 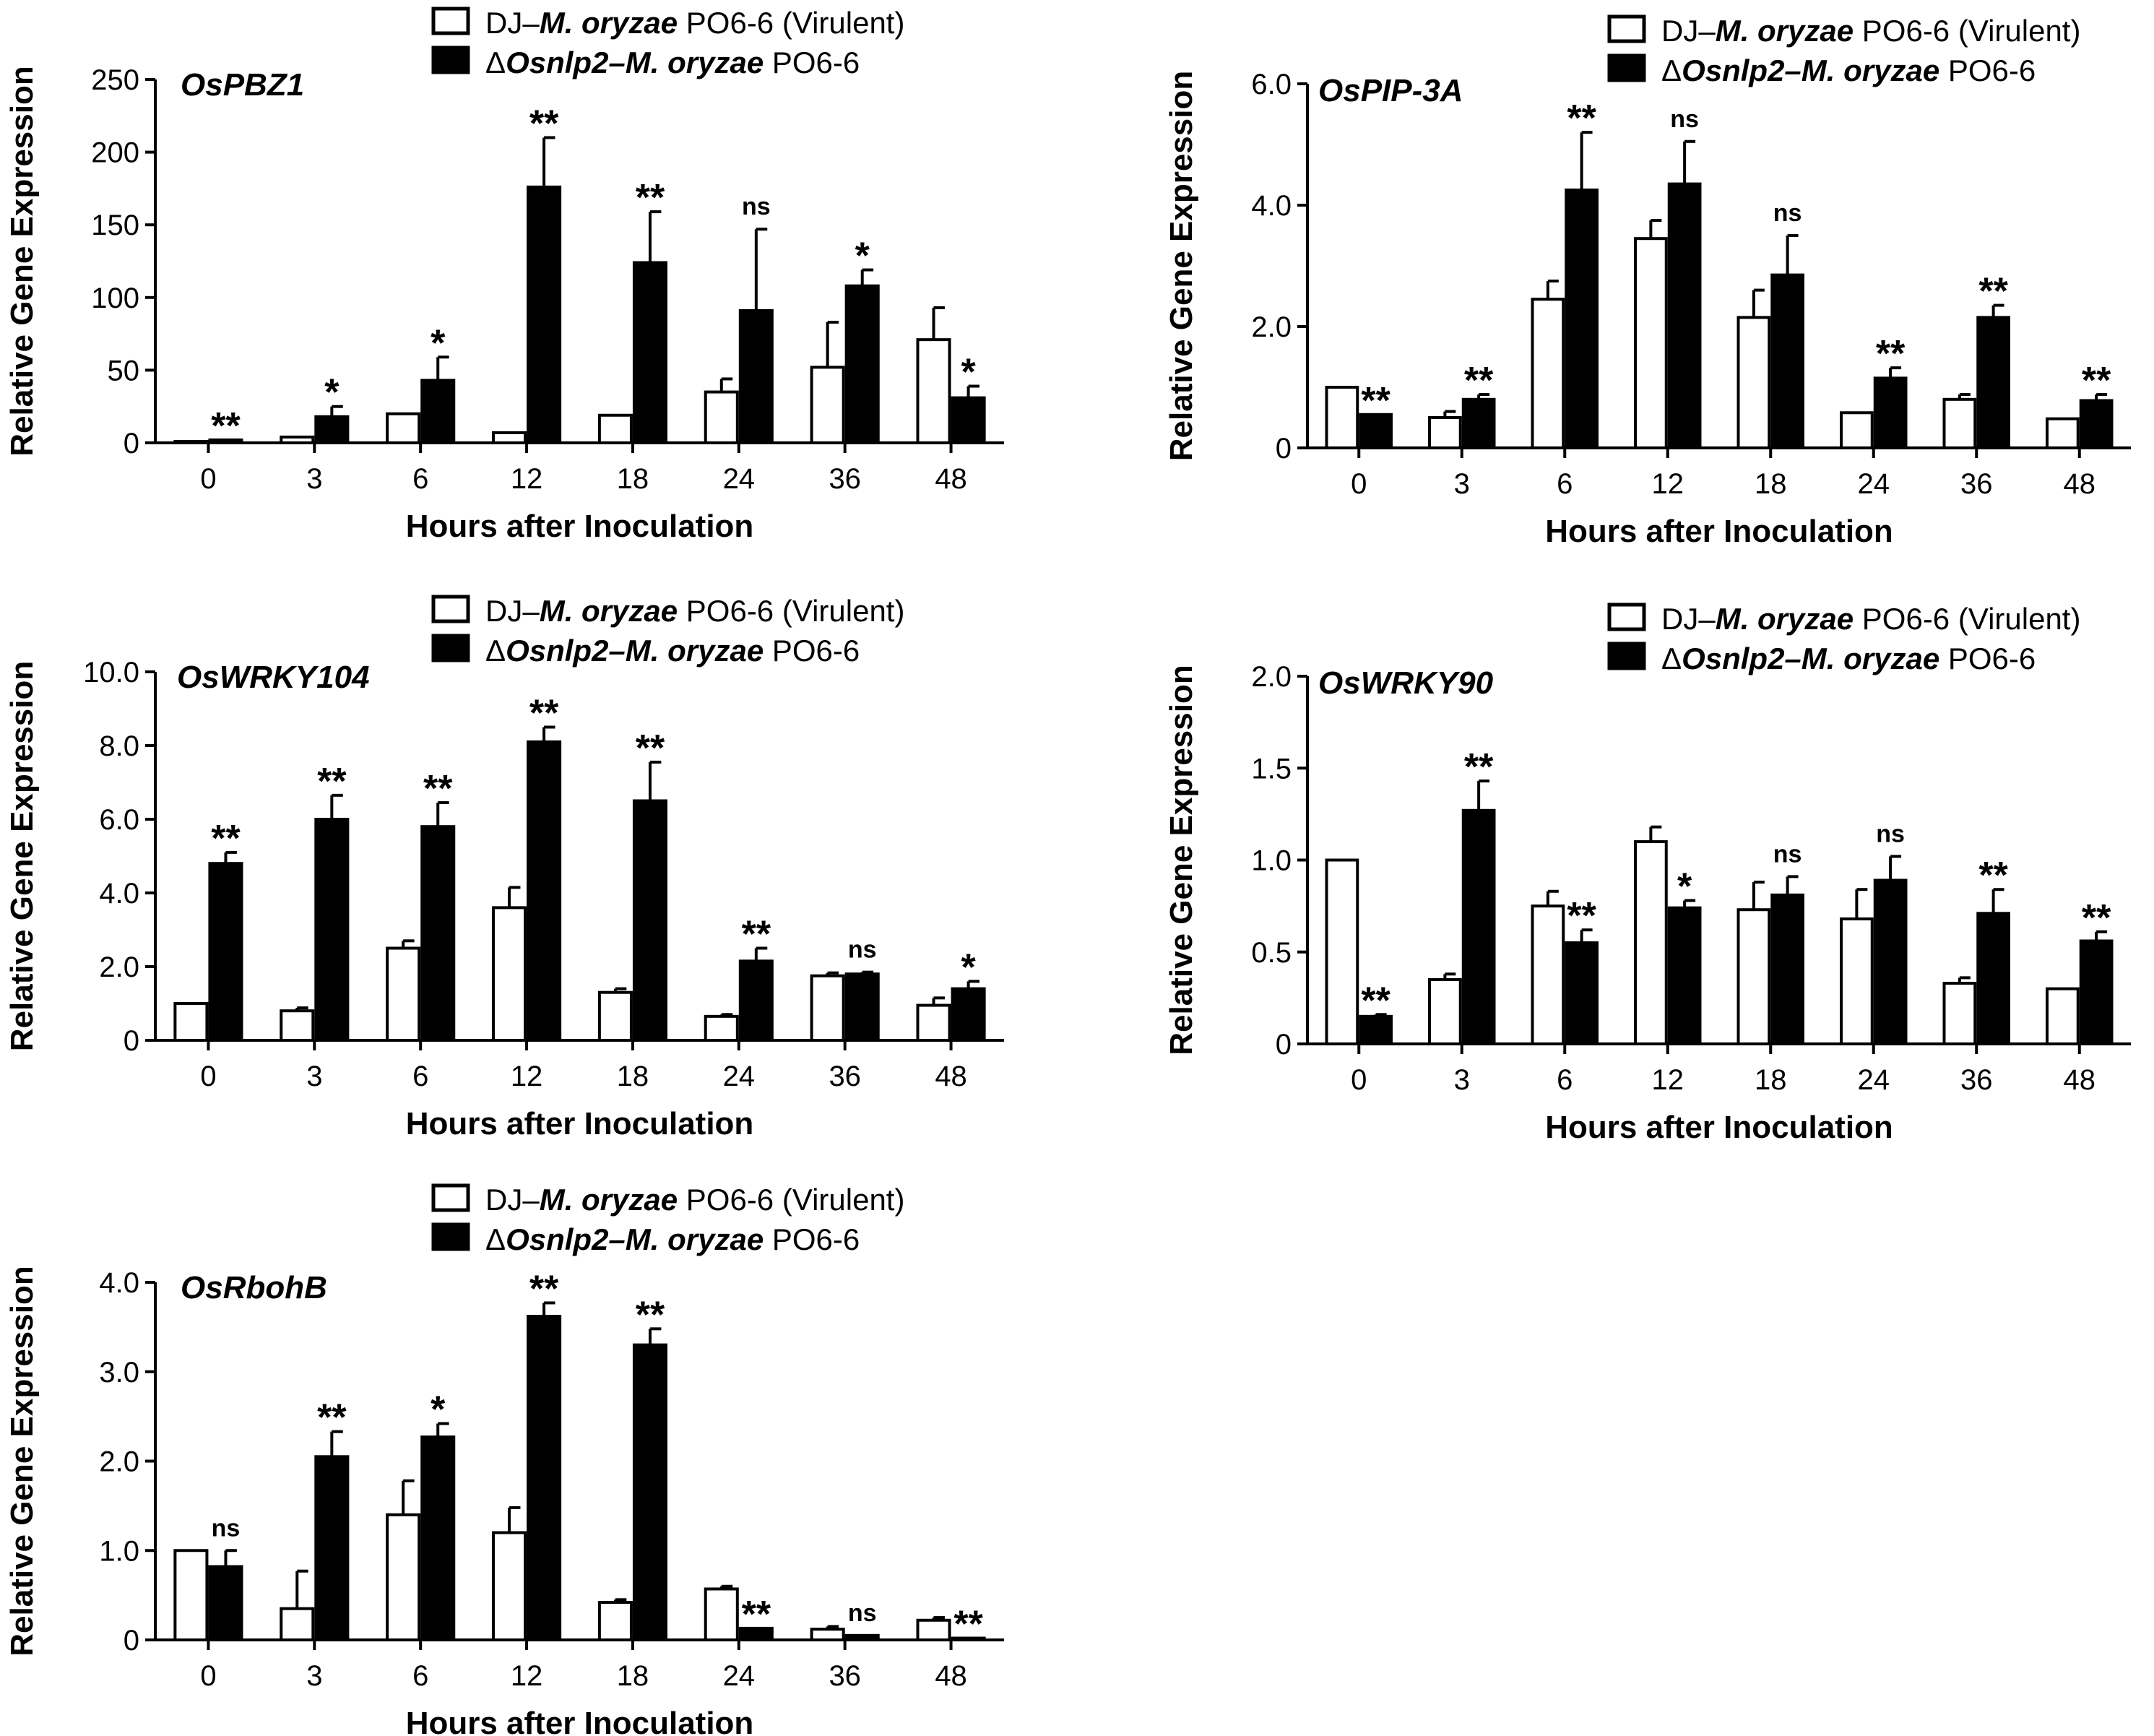 I want to click on y-tick-label: 6.0, so click(x=1271, y=84).